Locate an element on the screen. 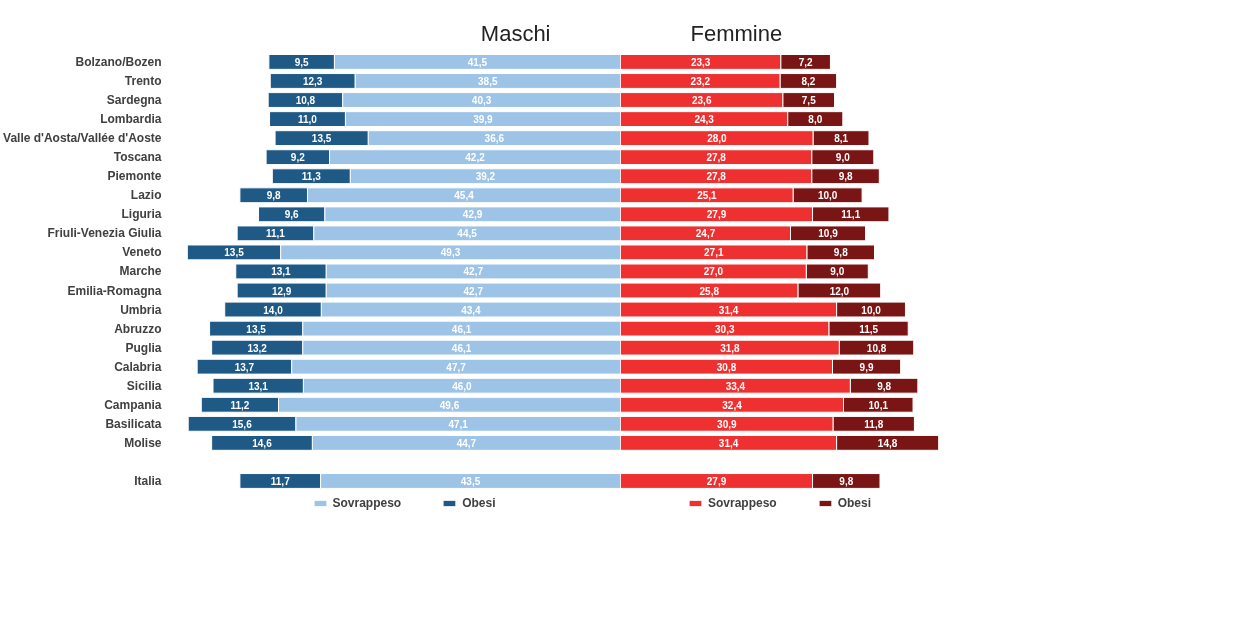 The image size is (1249, 632). y-tick-label: Trento is located at coordinates (143, 80).